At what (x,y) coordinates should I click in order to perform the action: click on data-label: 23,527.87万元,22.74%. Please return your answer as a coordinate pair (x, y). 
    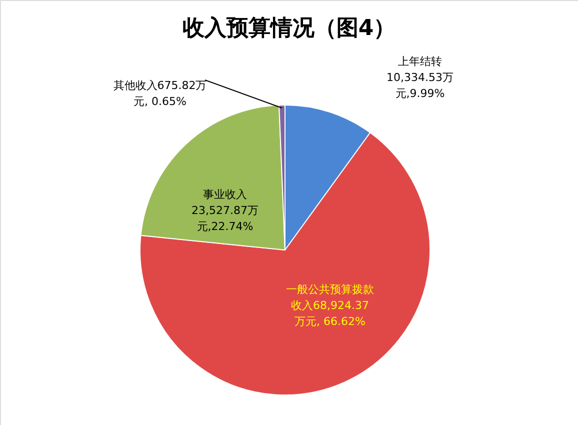
    Looking at the image, I should click on (225, 218).